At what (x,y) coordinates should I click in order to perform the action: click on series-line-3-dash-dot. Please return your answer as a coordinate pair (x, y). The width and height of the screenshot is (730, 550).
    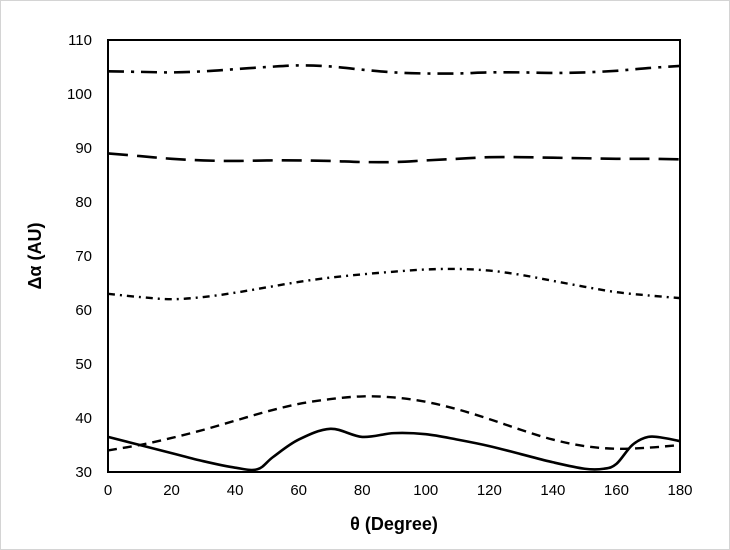
    Looking at the image, I should click on (394, 284).